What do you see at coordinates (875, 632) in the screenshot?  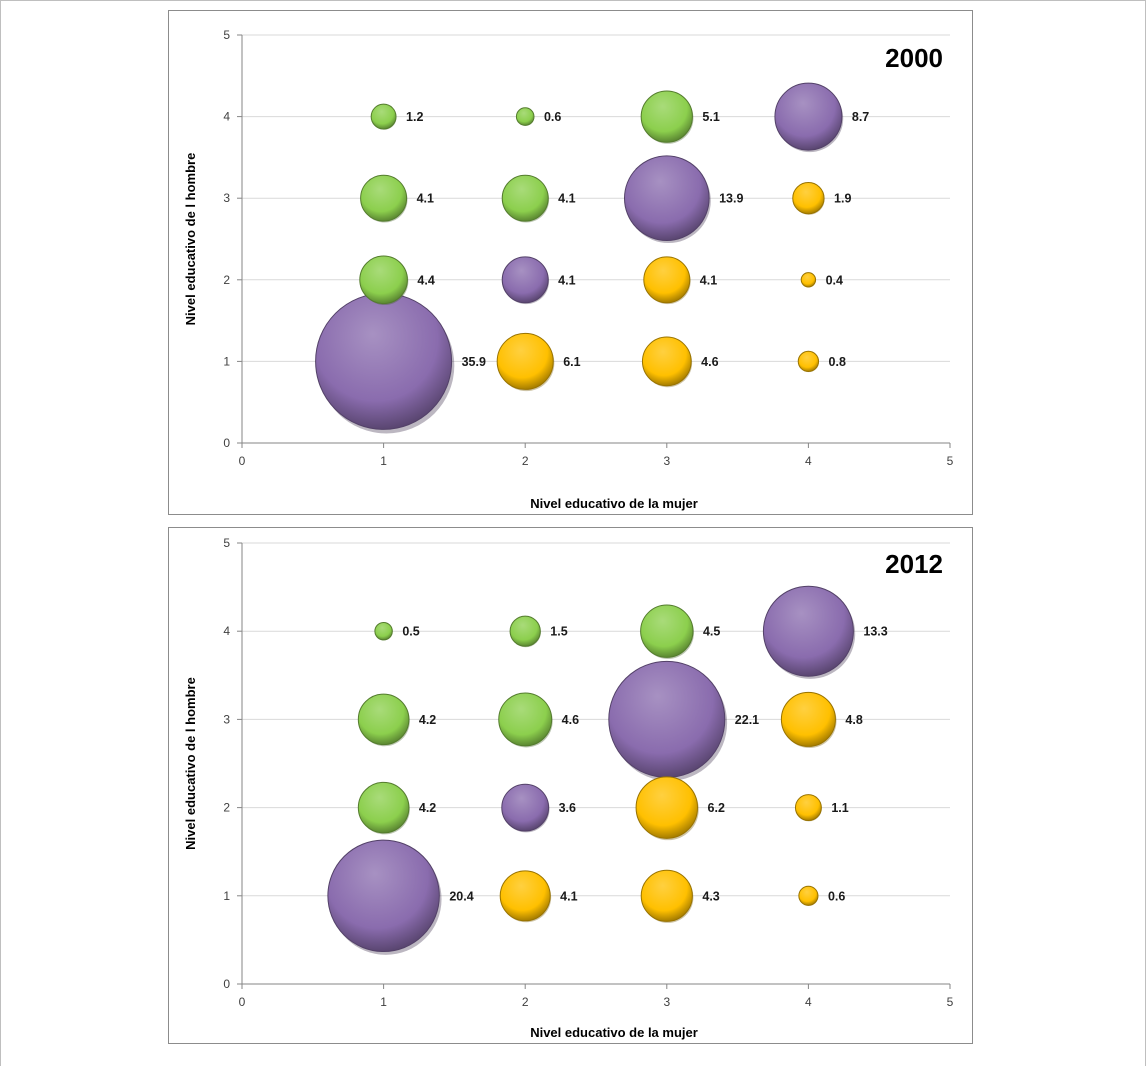 I see `data-label: 13.3` at bounding box center [875, 632].